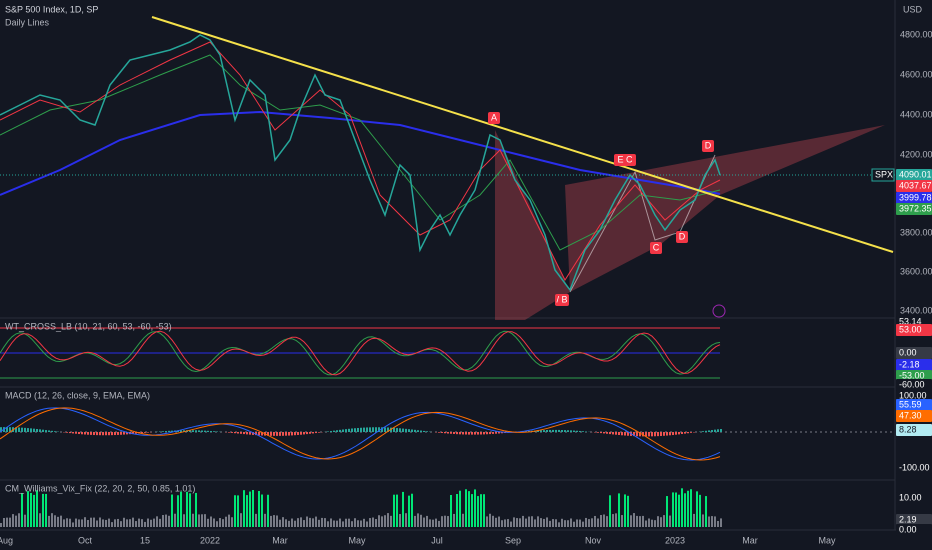  What do you see at coordinates (908, 352) in the screenshot?
I see `wt-tag: 0.00` at bounding box center [908, 352].